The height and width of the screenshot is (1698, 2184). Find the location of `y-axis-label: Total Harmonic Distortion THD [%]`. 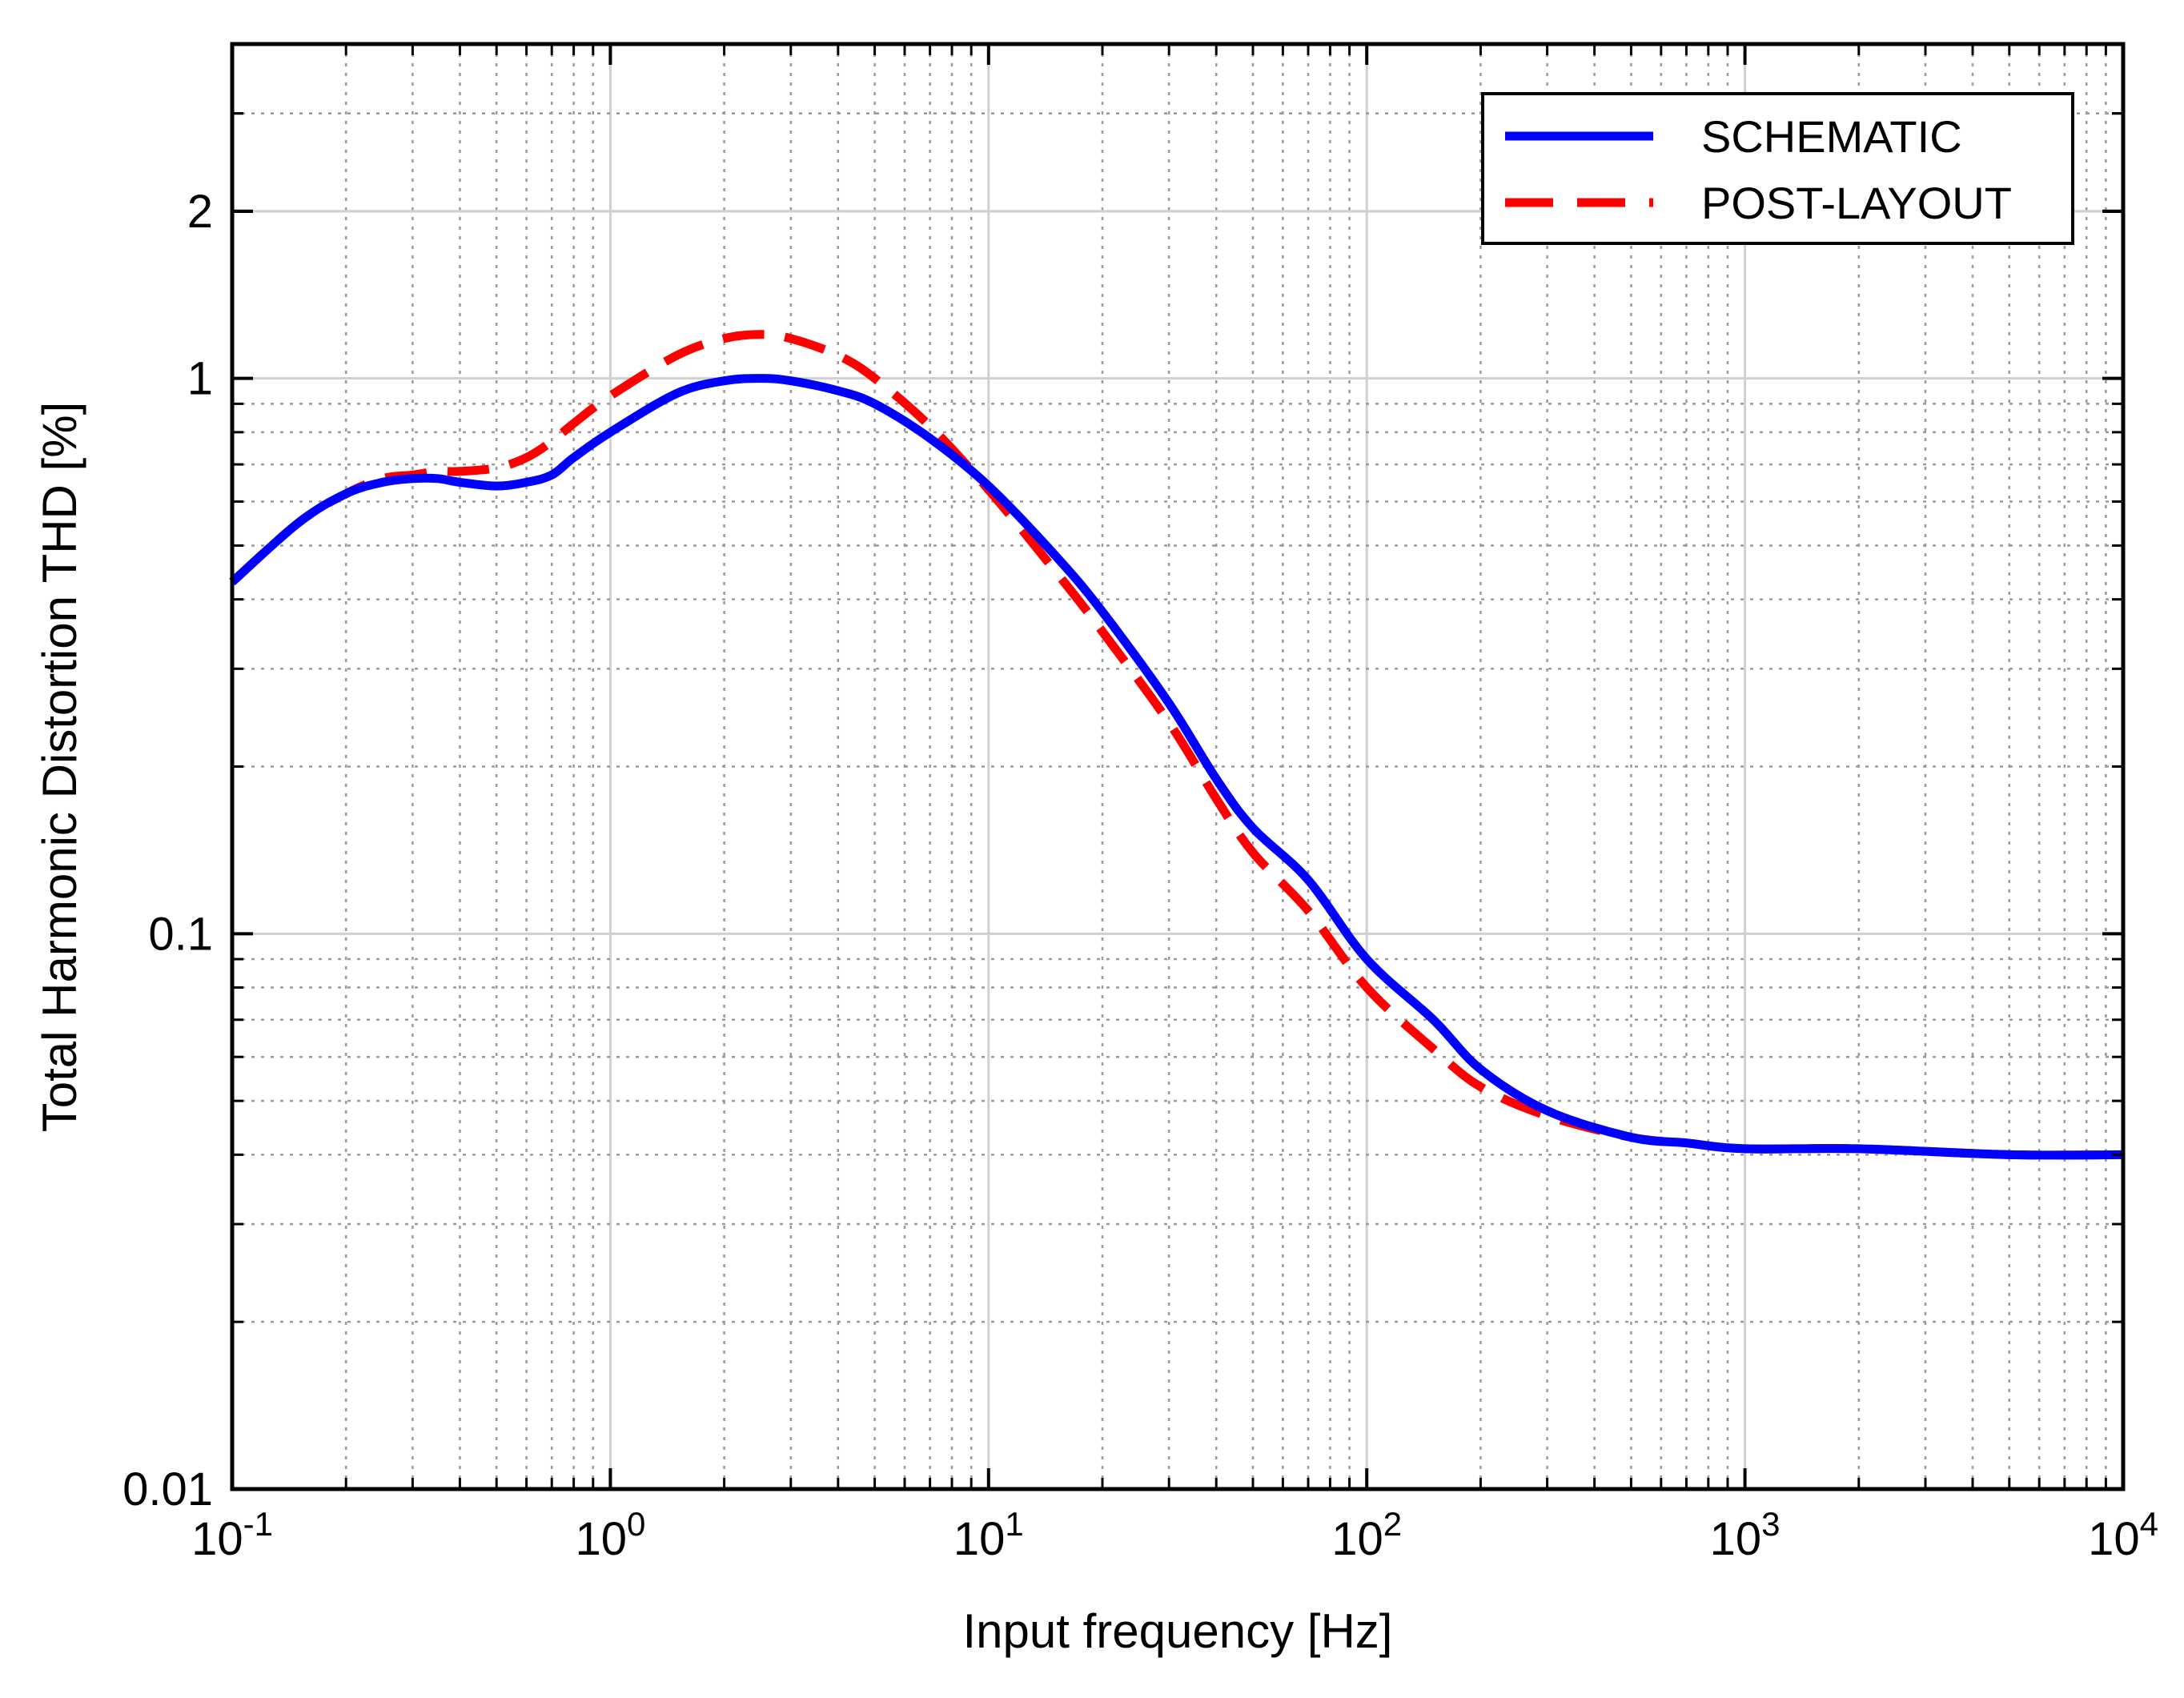

y-axis-label: Total Harmonic Distortion THD [%] is located at coordinates (59, 767).